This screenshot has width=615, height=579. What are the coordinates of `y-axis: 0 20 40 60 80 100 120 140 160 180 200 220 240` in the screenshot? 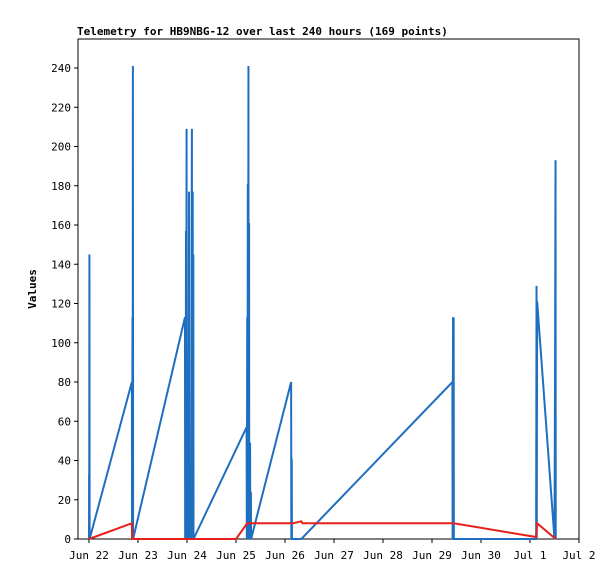 It's located at (64, 304).